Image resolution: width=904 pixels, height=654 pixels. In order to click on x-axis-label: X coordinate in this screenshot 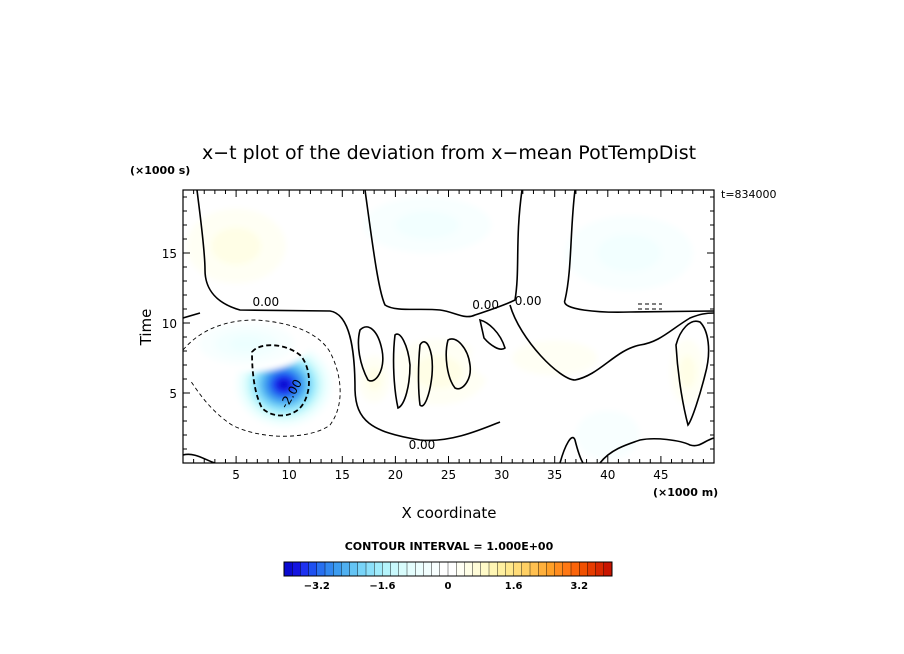, I will do `click(448, 513)`.